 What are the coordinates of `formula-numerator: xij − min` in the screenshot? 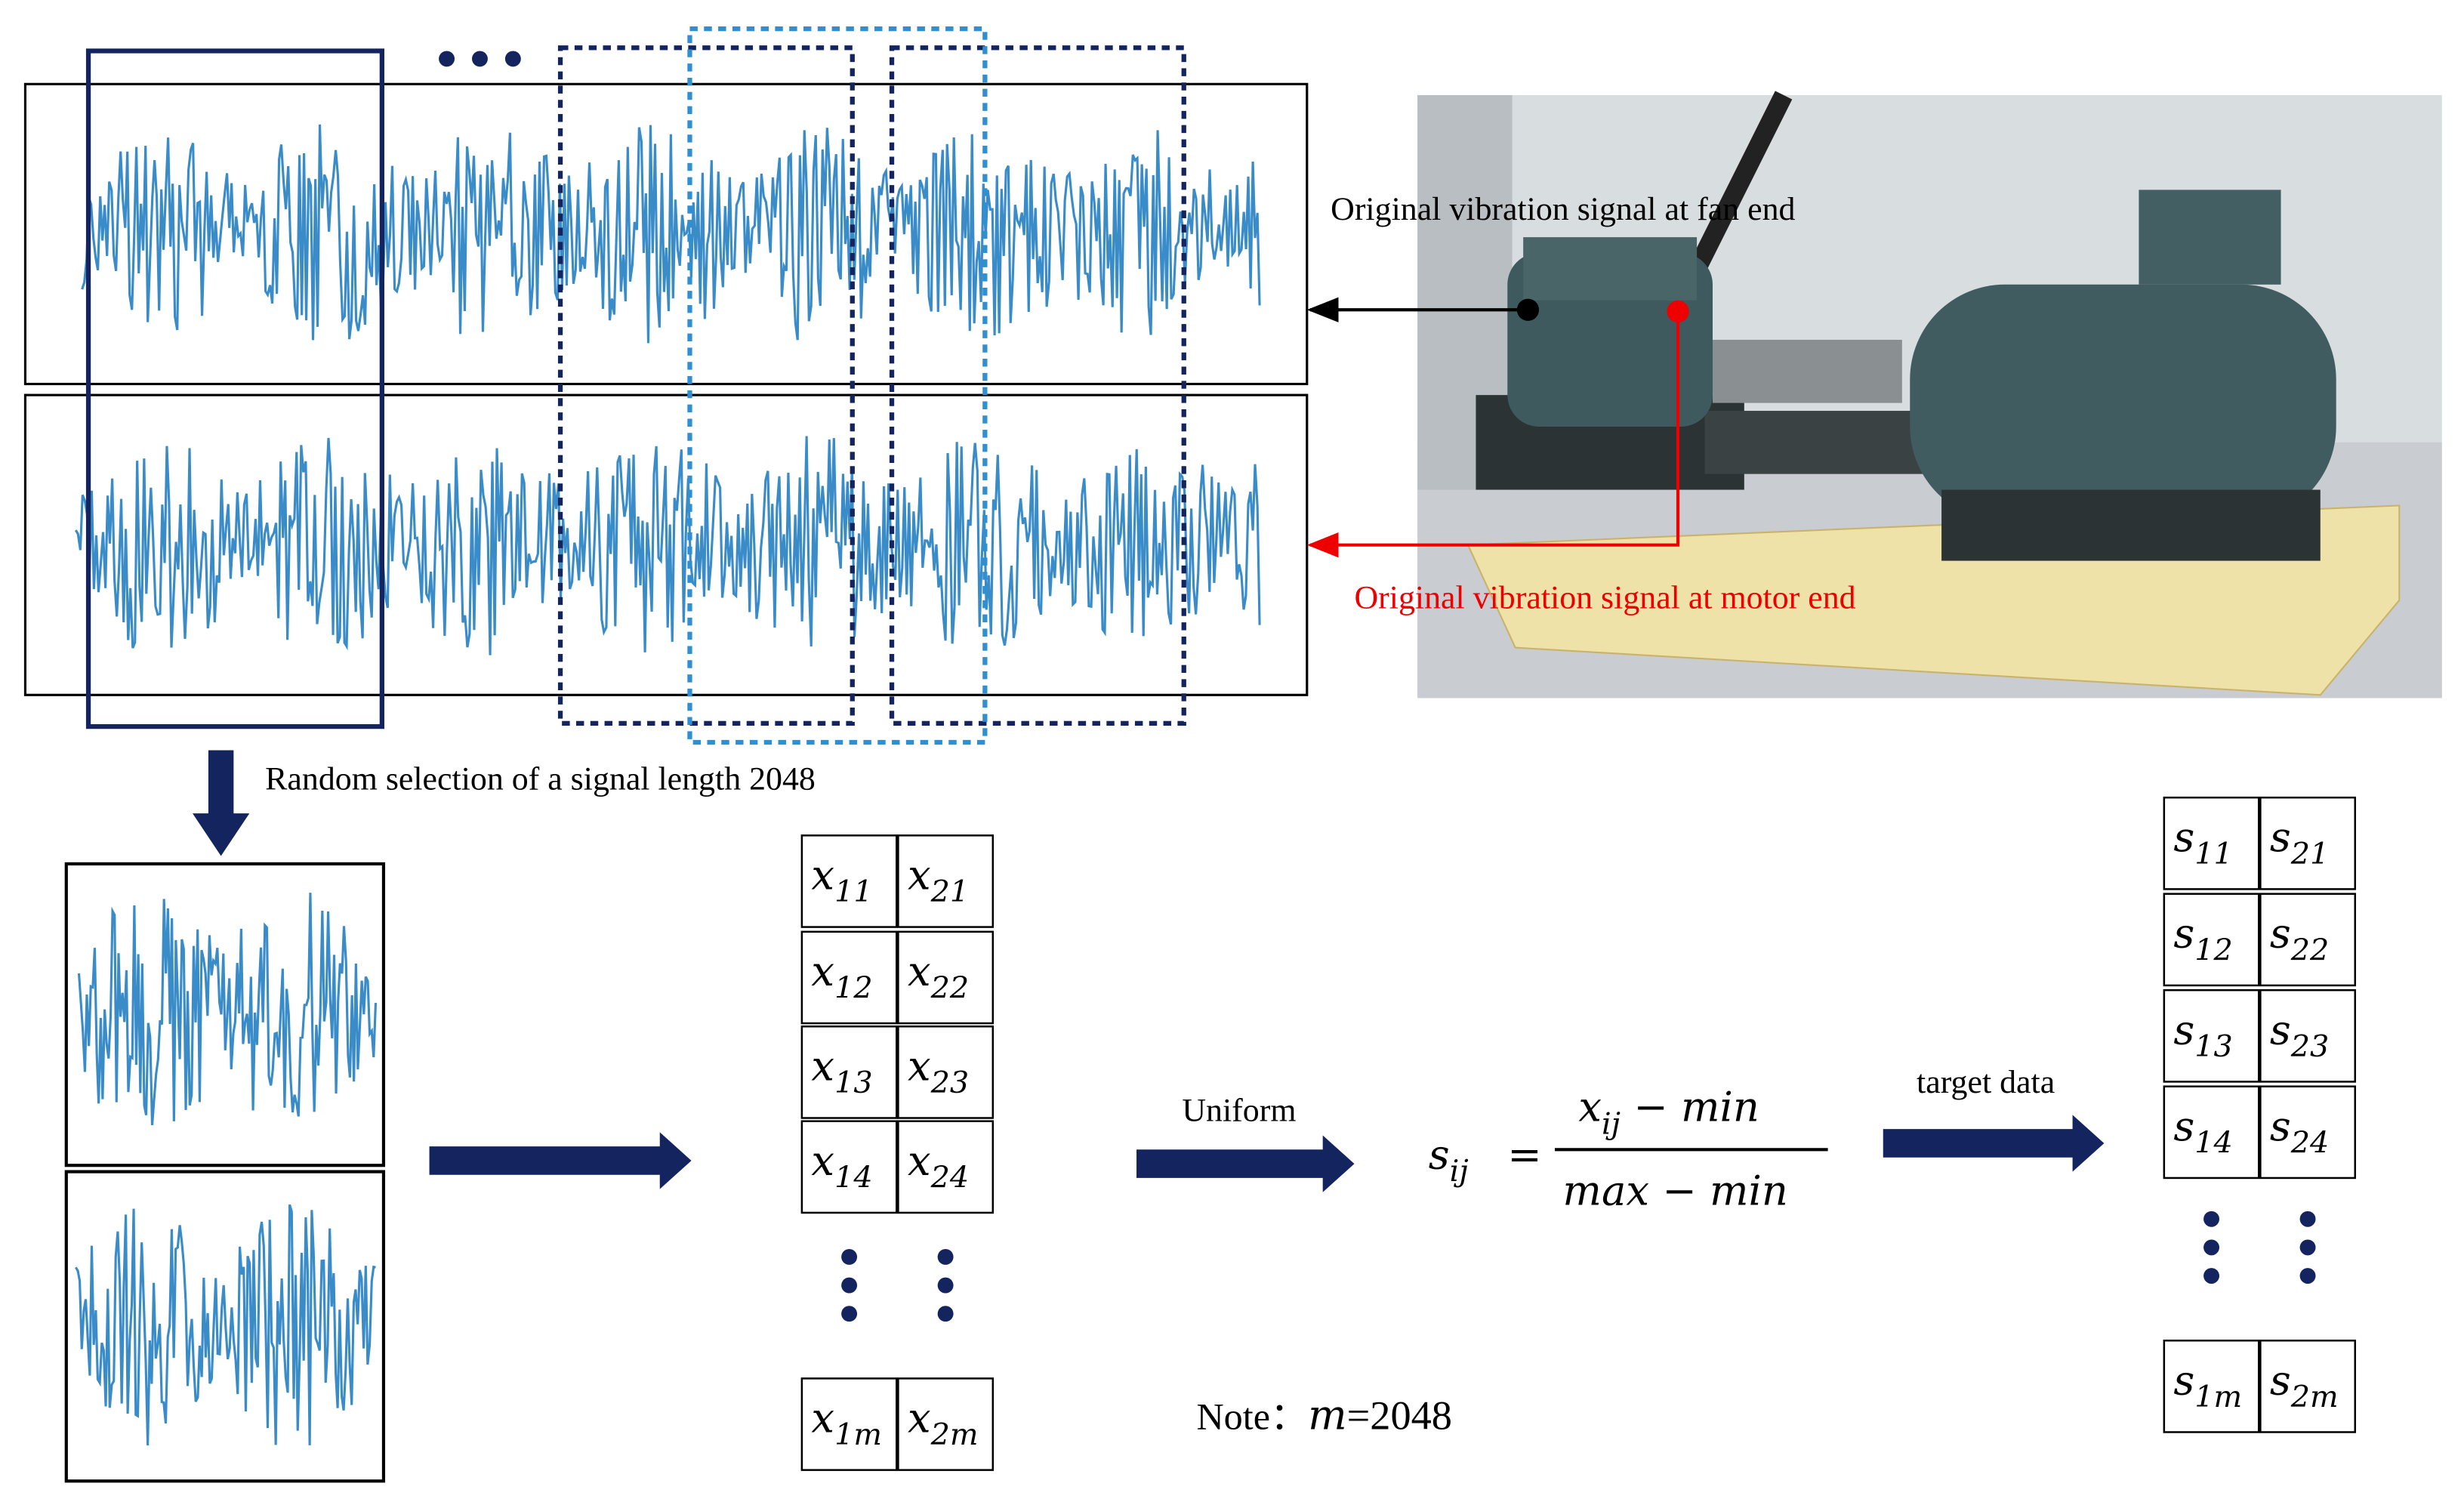 It's located at (1669, 1113).